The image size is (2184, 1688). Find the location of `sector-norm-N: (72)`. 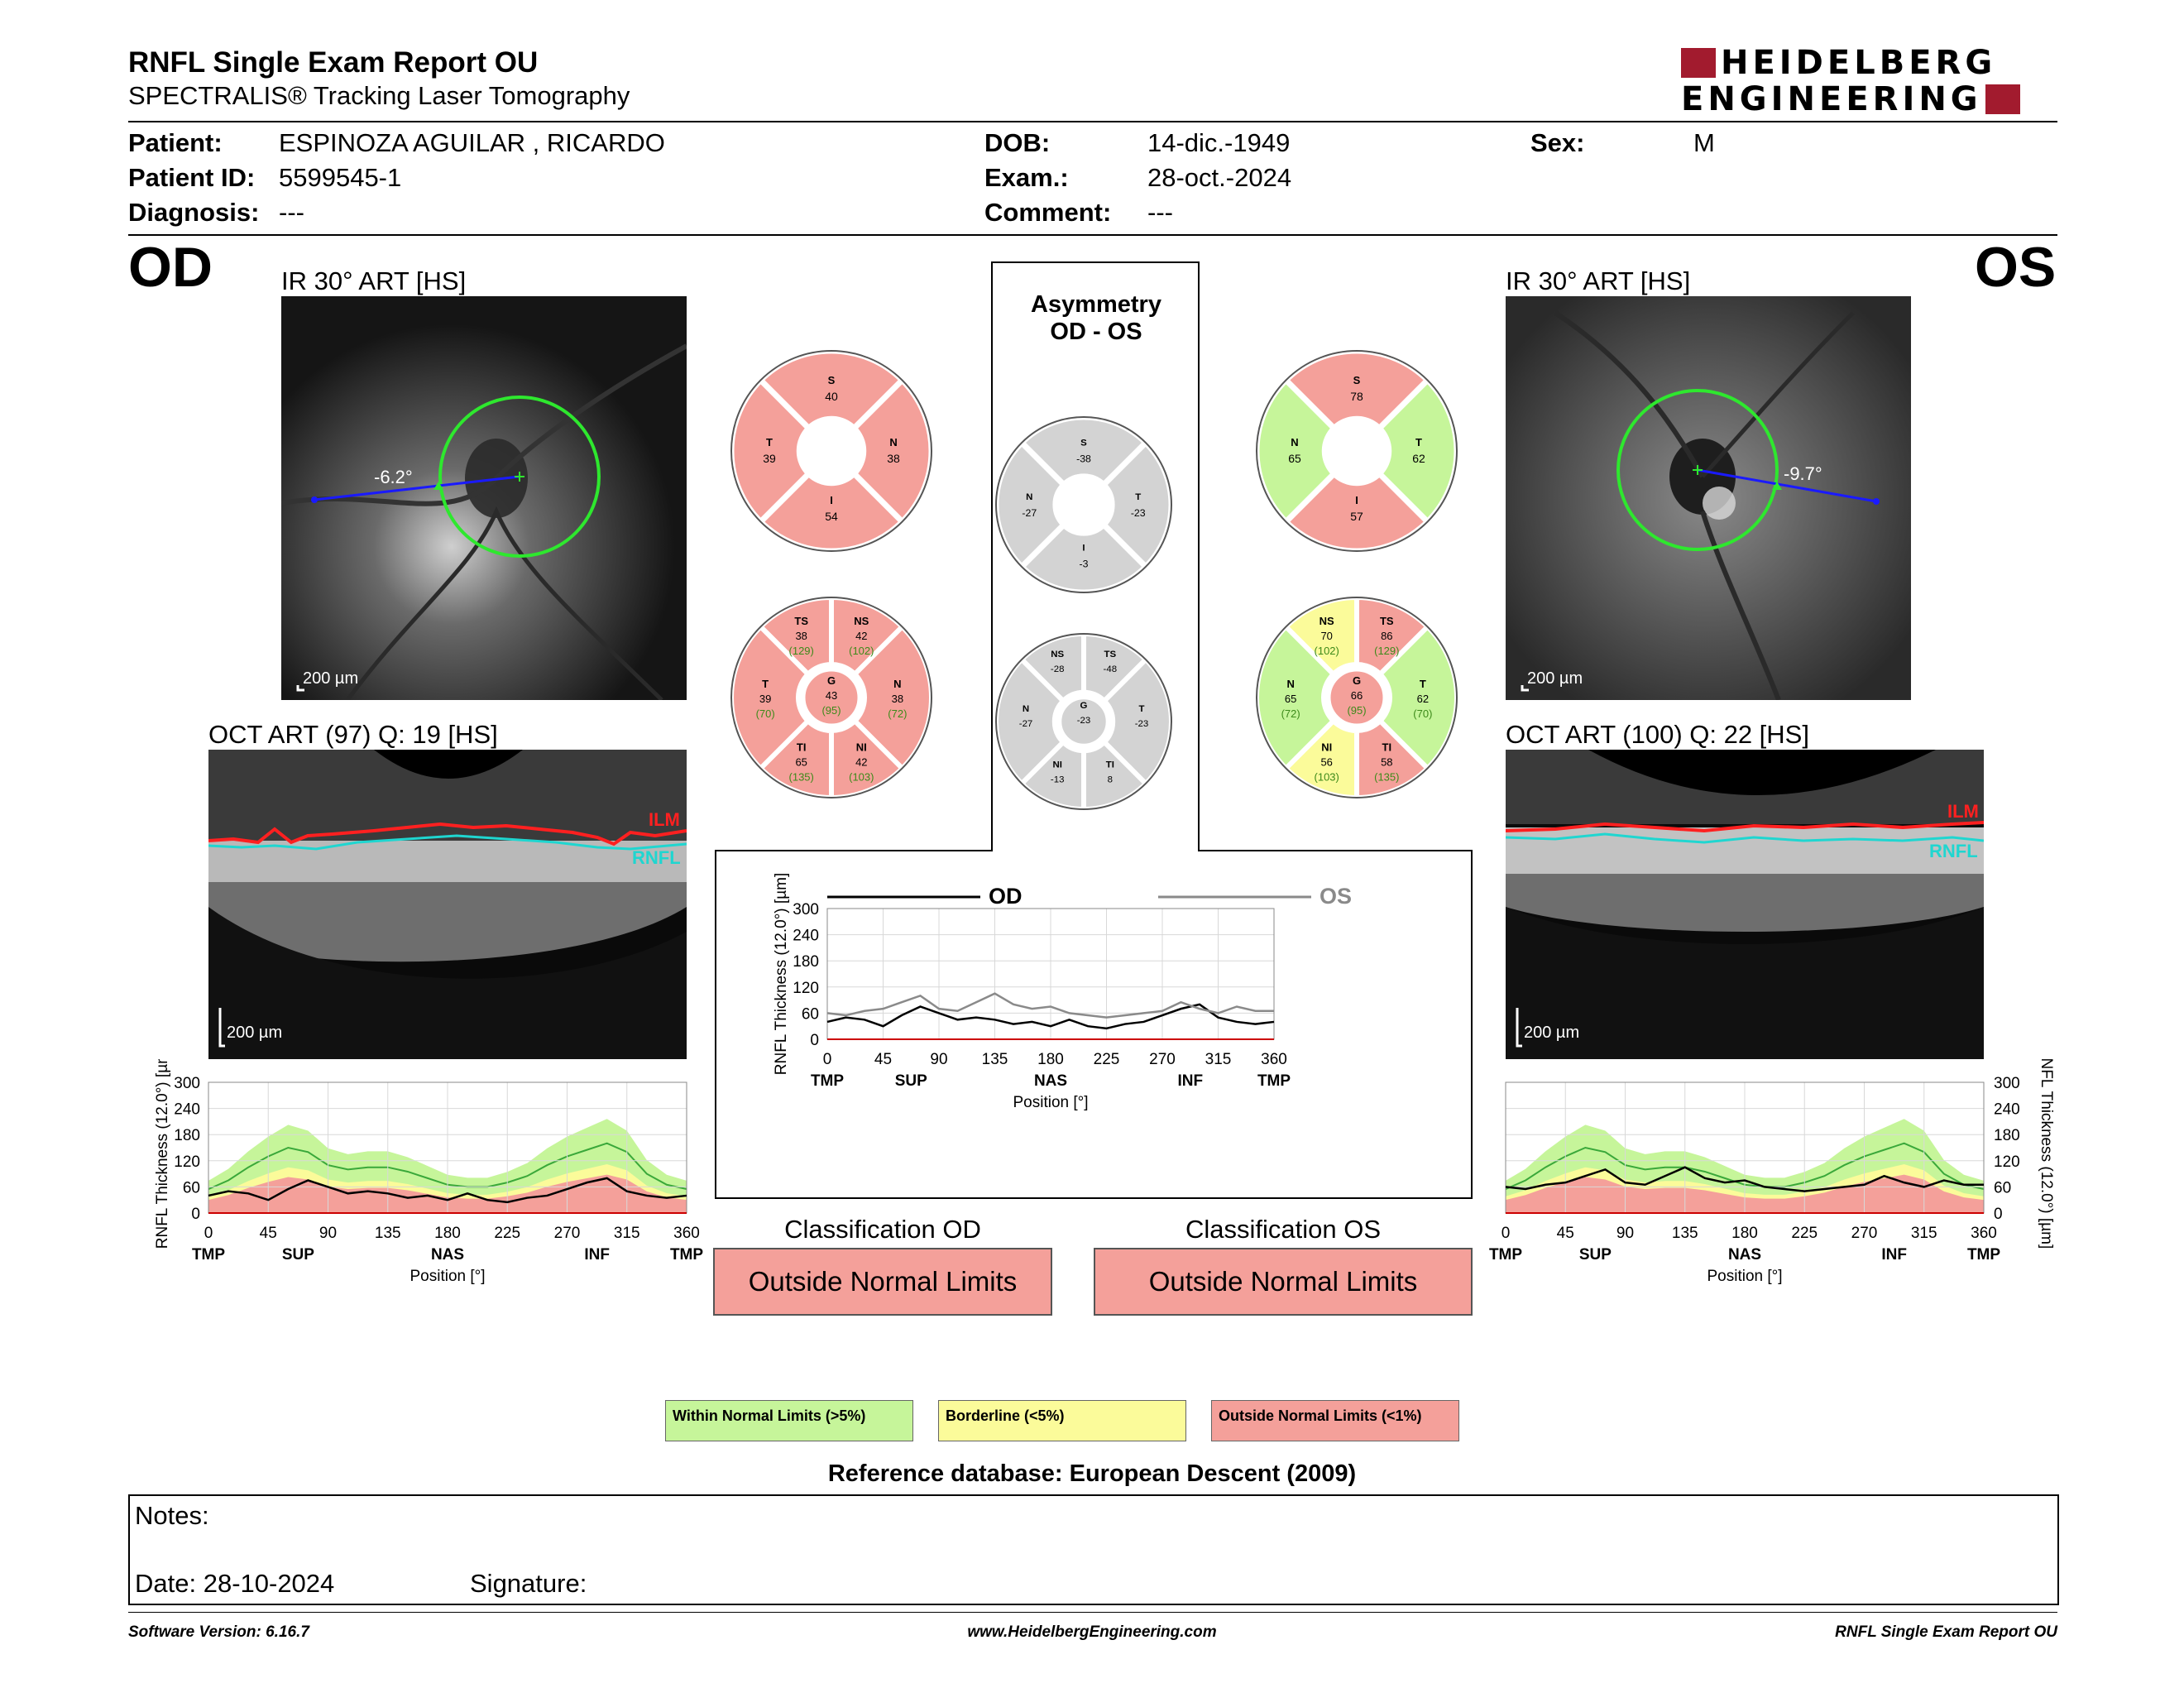

sector-norm-N: (72) is located at coordinates (897, 713).